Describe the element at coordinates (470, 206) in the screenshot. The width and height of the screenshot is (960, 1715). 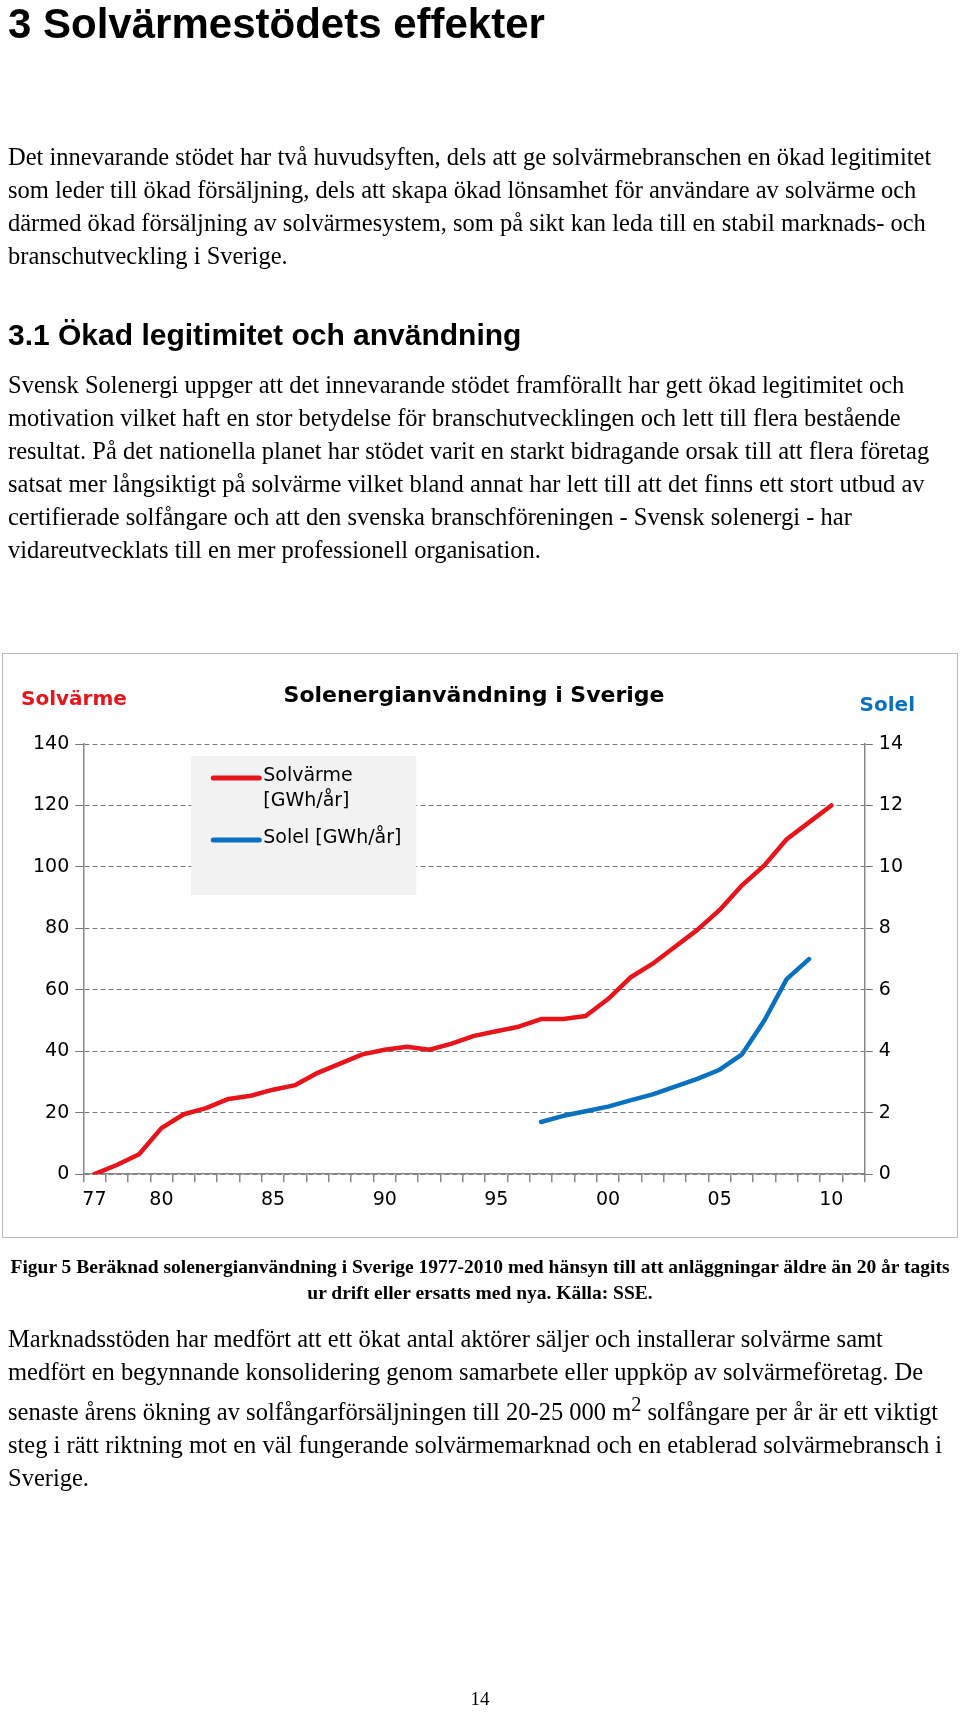
I see `text: Det innevarande stödet har två huvudsyften, dels att ge solvärmebranschen en ökad legitimitet som leder till ökad försäljning, dels att skapa ökad lönsamhet för användare av solvärme och därmed ökad försäljning av solvärmesystem, som på sikt kan leda till en stabil marknads- och branschutveckling i Sverige.` at that location.